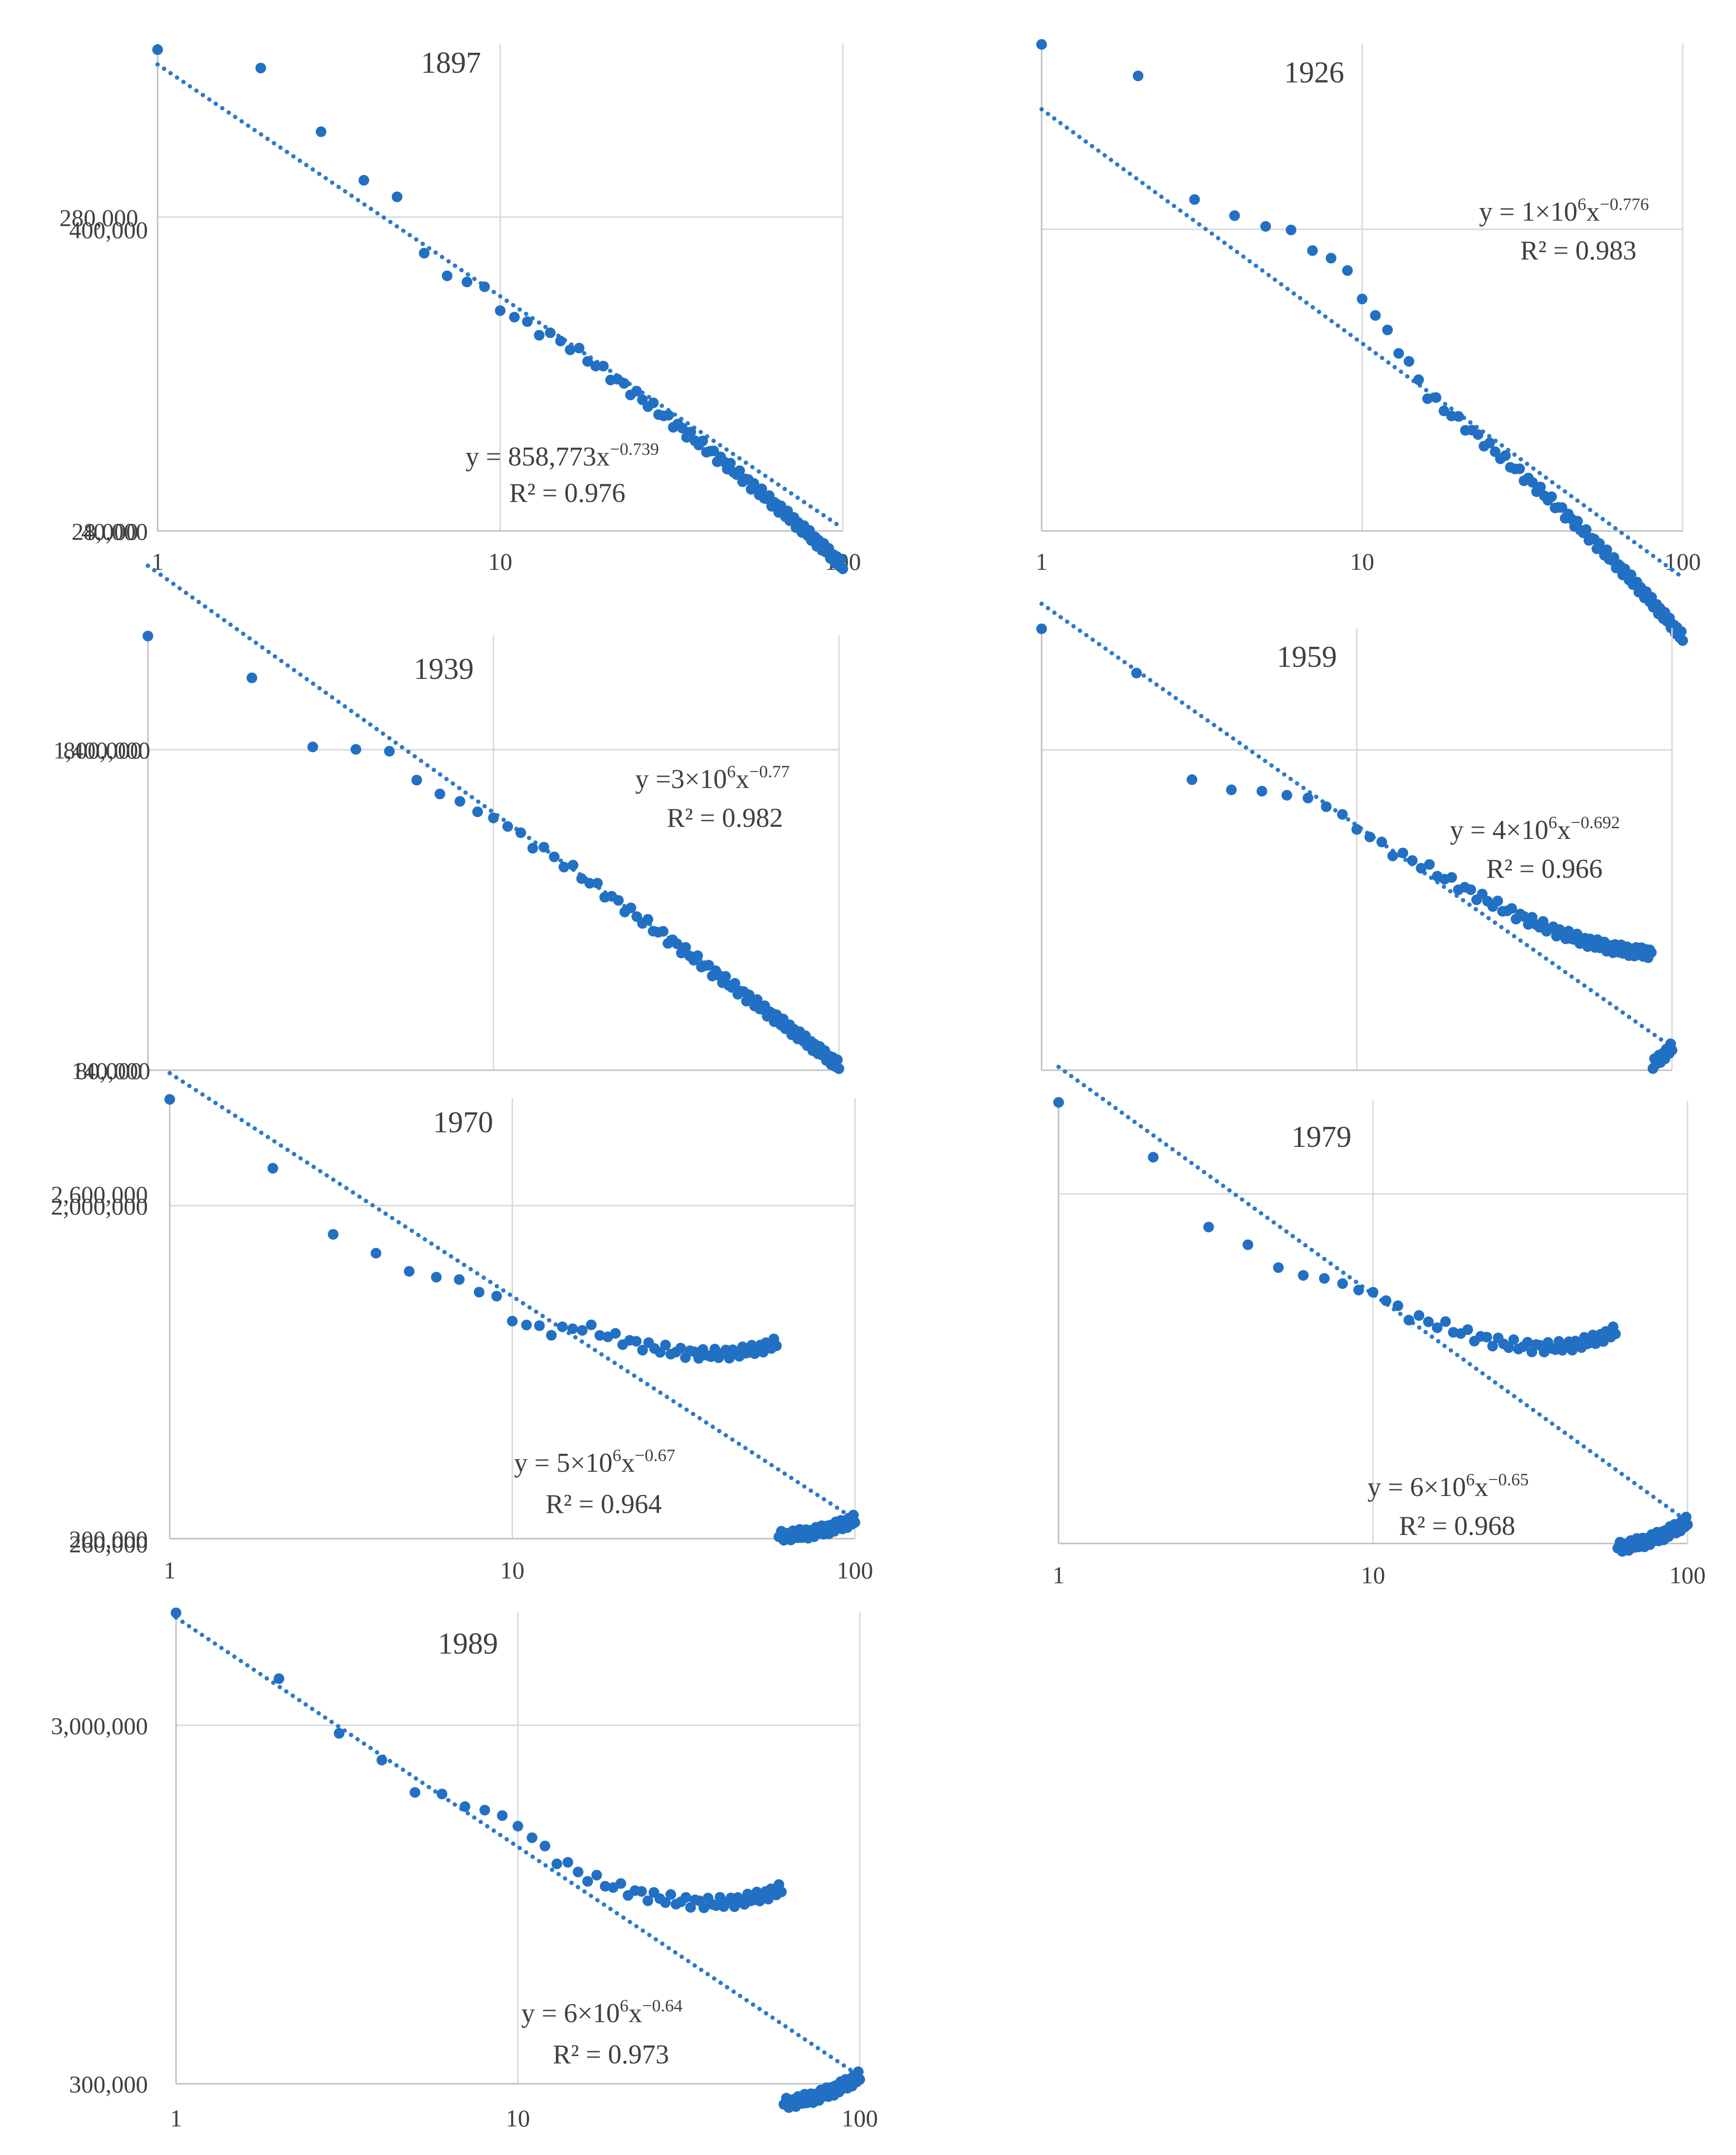  What do you see at coordinates (493, 813) in the screenshot?
I see `panel-1939-trendline` at bounding box center [493, 813].